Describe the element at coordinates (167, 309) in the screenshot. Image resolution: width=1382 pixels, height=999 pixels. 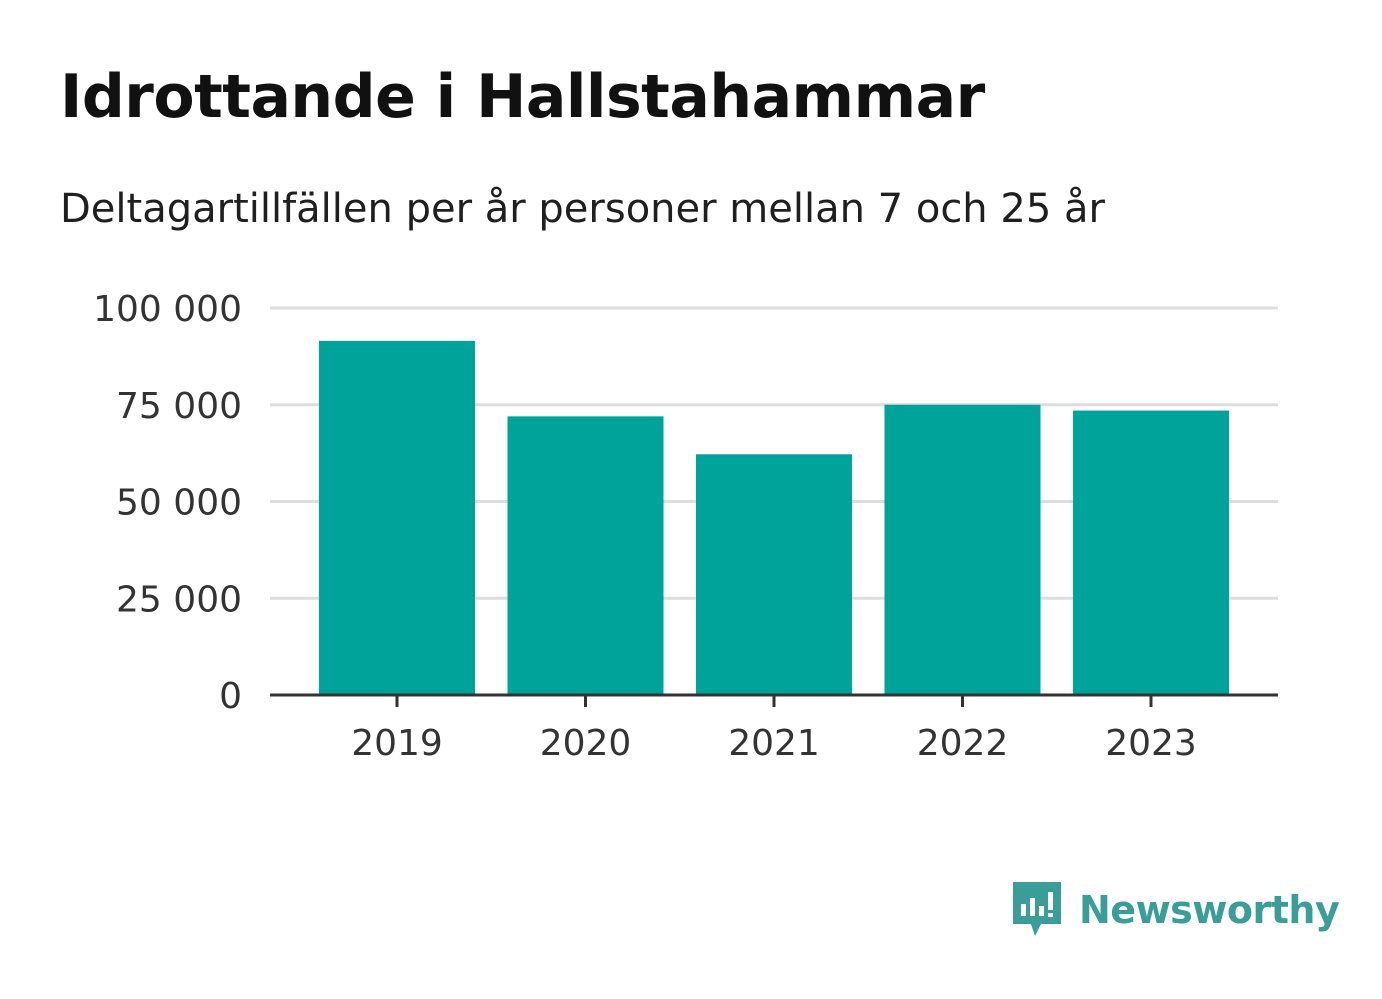
I see `y-tick-label: 100 000` at that location.